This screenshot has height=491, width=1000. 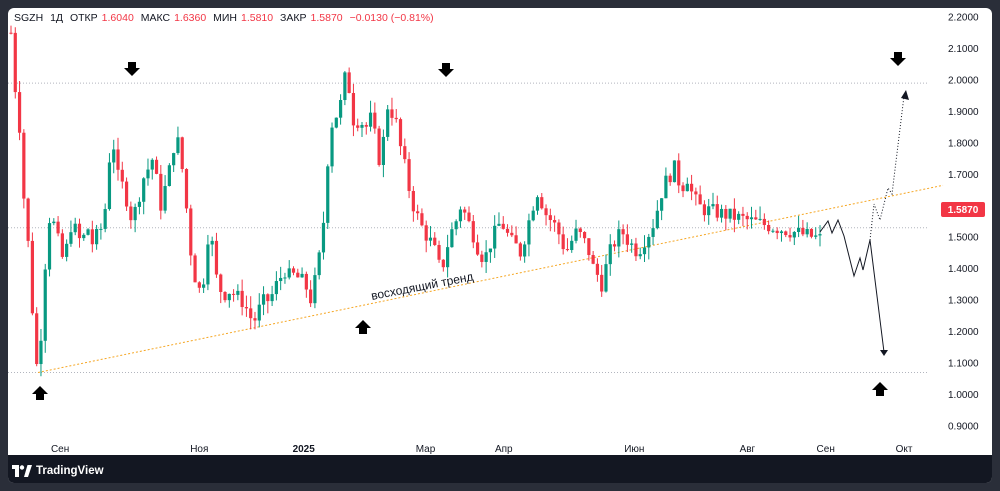 I want to click on open-label: ОТКР, so click(x=83, y=18).